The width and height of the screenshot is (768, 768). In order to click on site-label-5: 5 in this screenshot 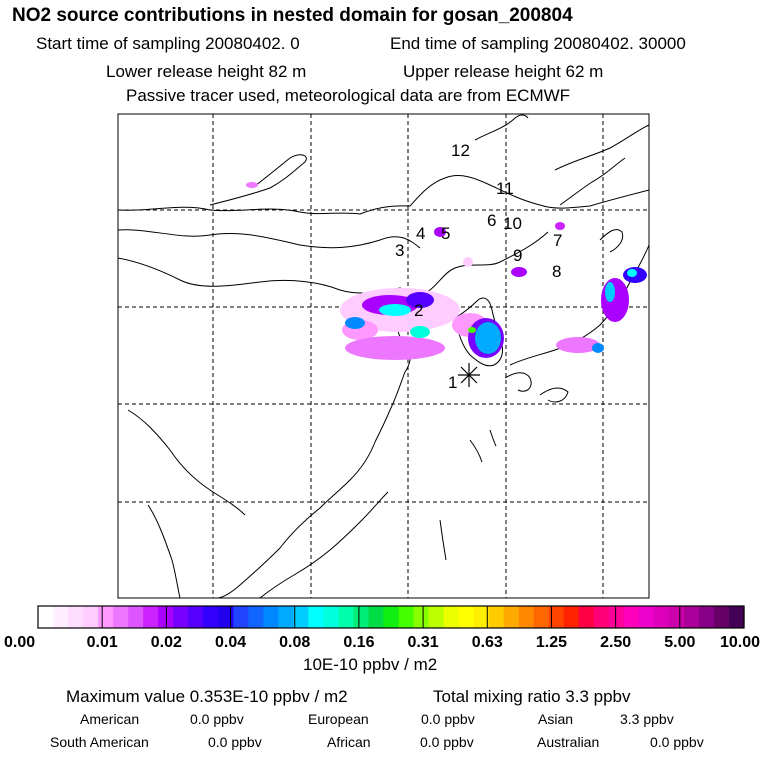, I will do `click(445, 233)`.